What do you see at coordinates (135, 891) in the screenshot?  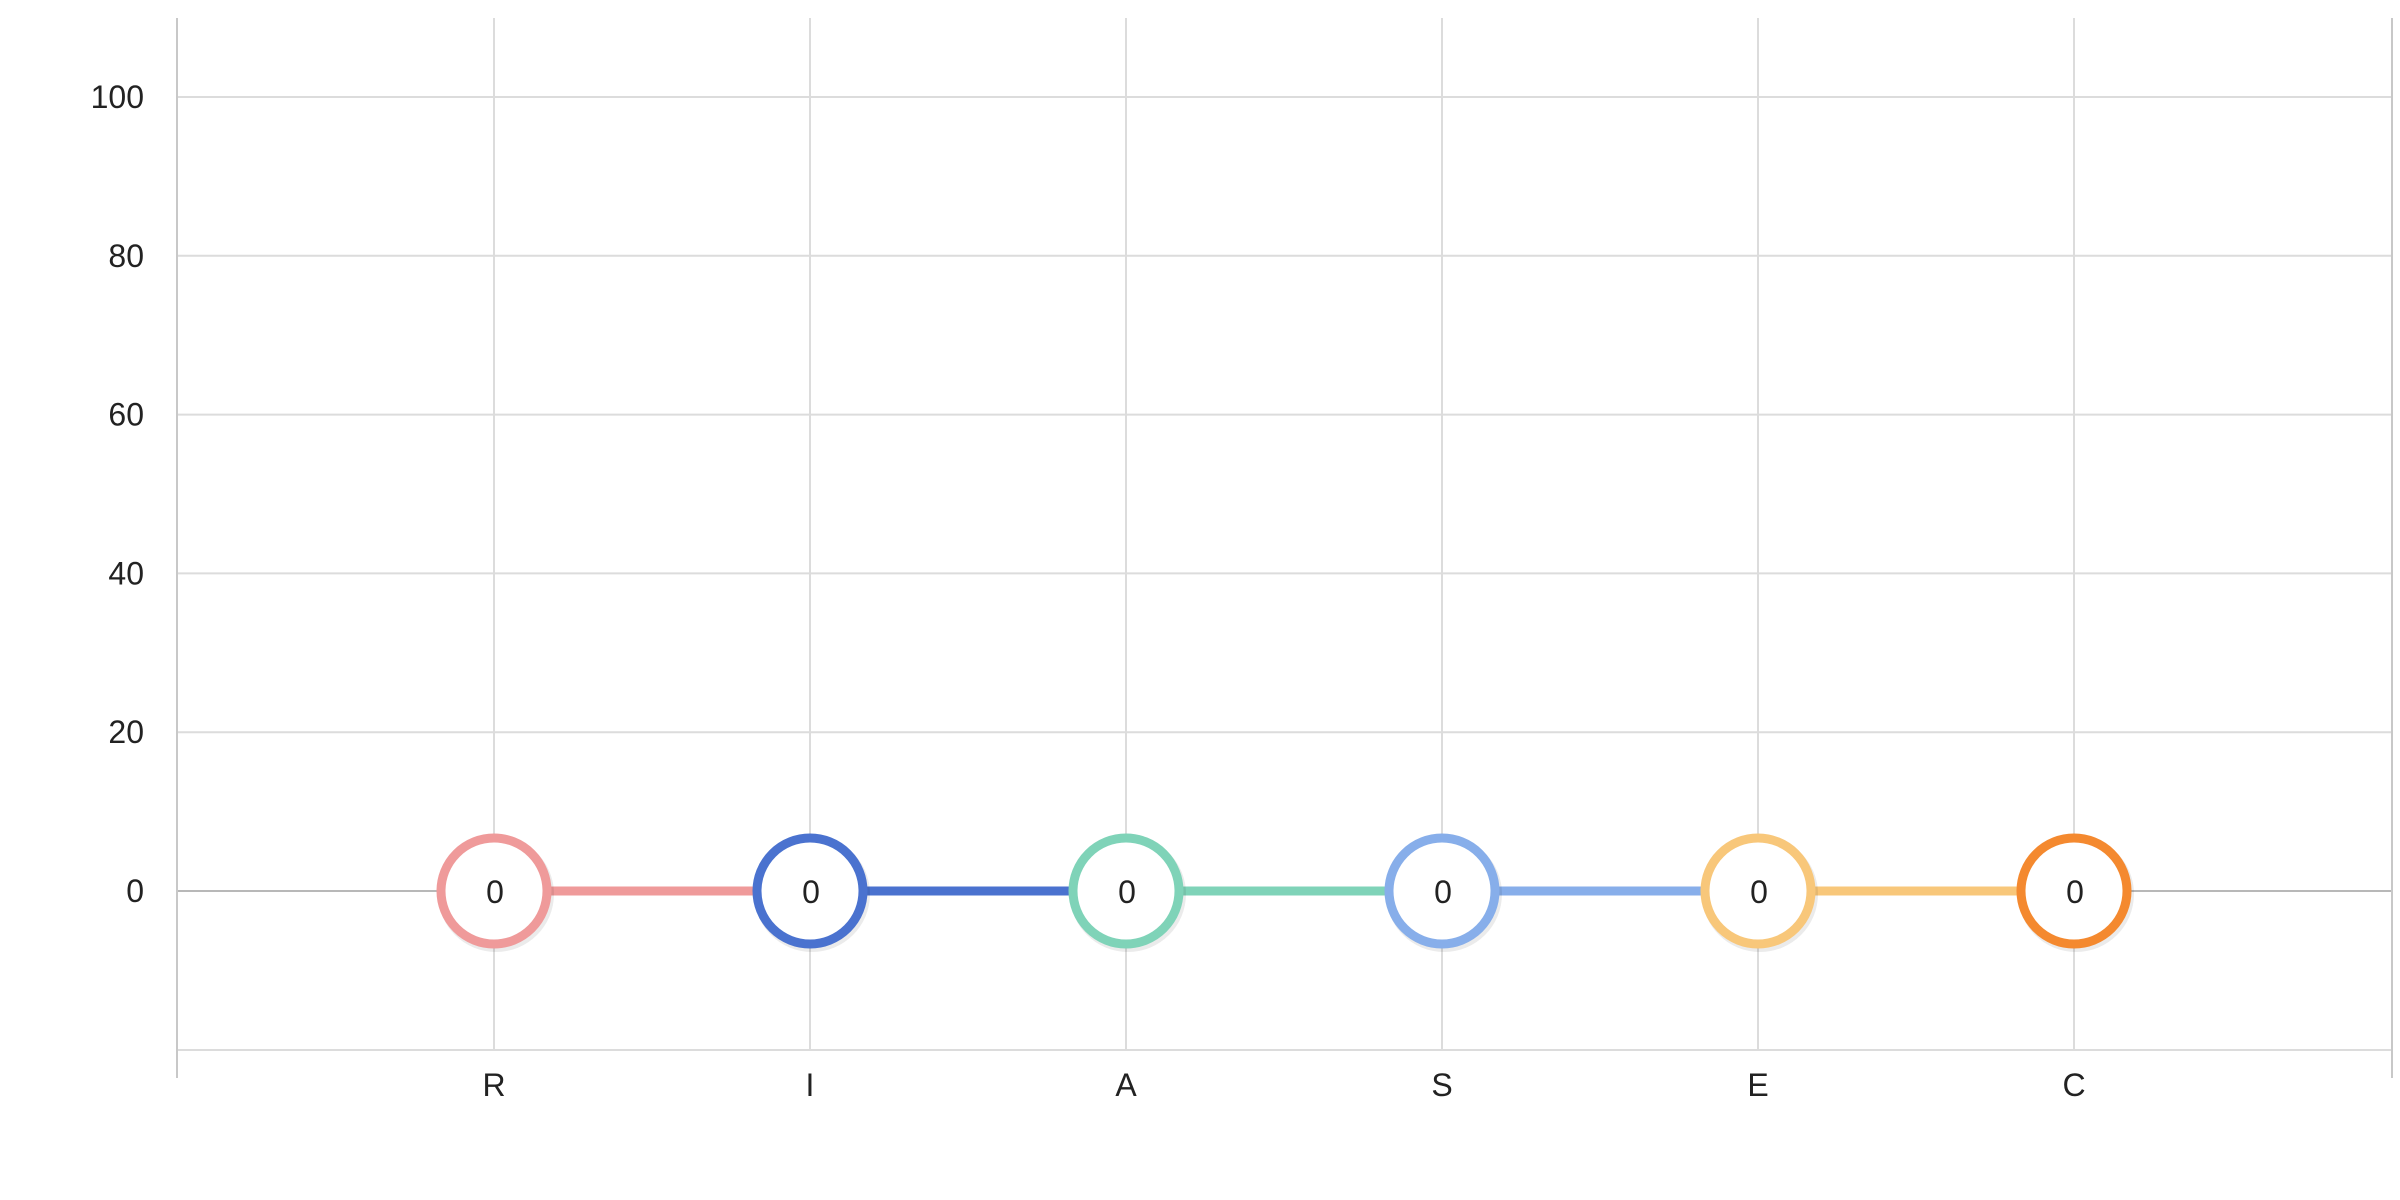 I see `y-tick-label: 0` at bounding box center [135, 891].